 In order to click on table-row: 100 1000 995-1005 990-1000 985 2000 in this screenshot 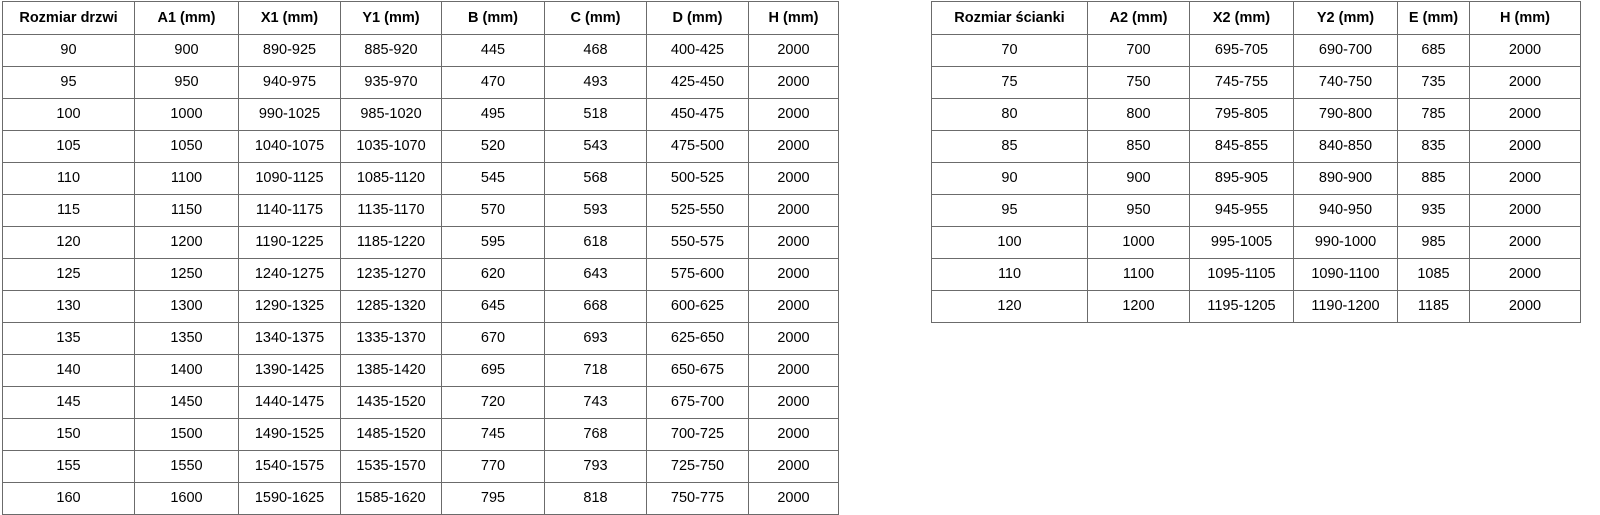, I will do `click(1256, 242)`.